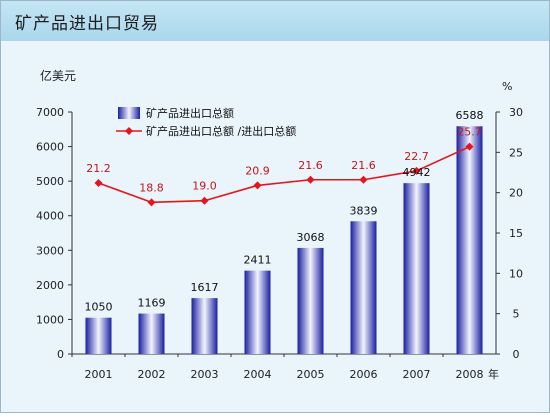 Image resolution: width=550 pixels, height=417 pixels. Describe the element at coordinates (204, 186) in the screenshot. I see `ratio-value-label: 19.0` at that location.